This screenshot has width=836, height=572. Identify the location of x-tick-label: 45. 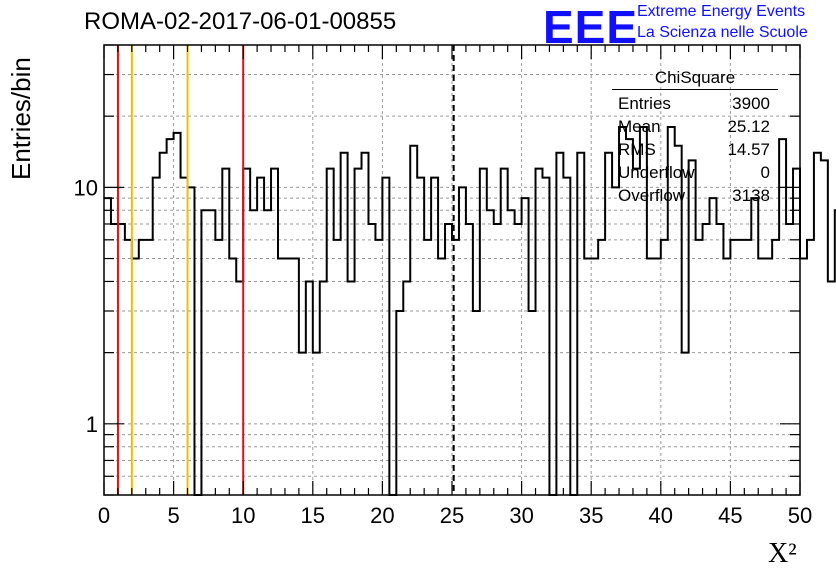
(730, 515).